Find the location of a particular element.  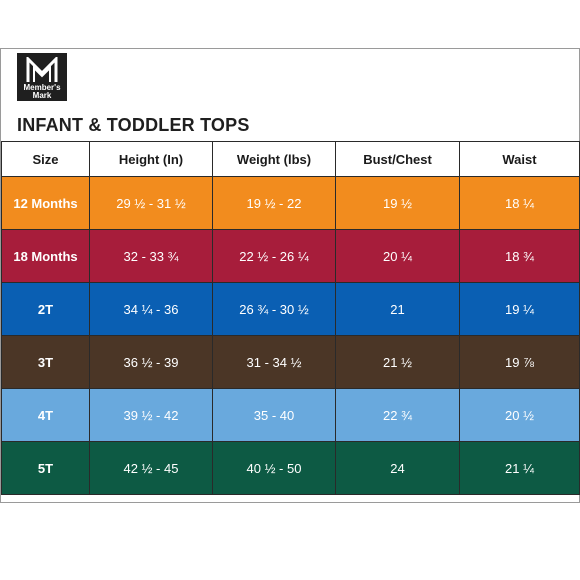

height-cell: 36 ½ - 39 is located at coordinates (151, 362).